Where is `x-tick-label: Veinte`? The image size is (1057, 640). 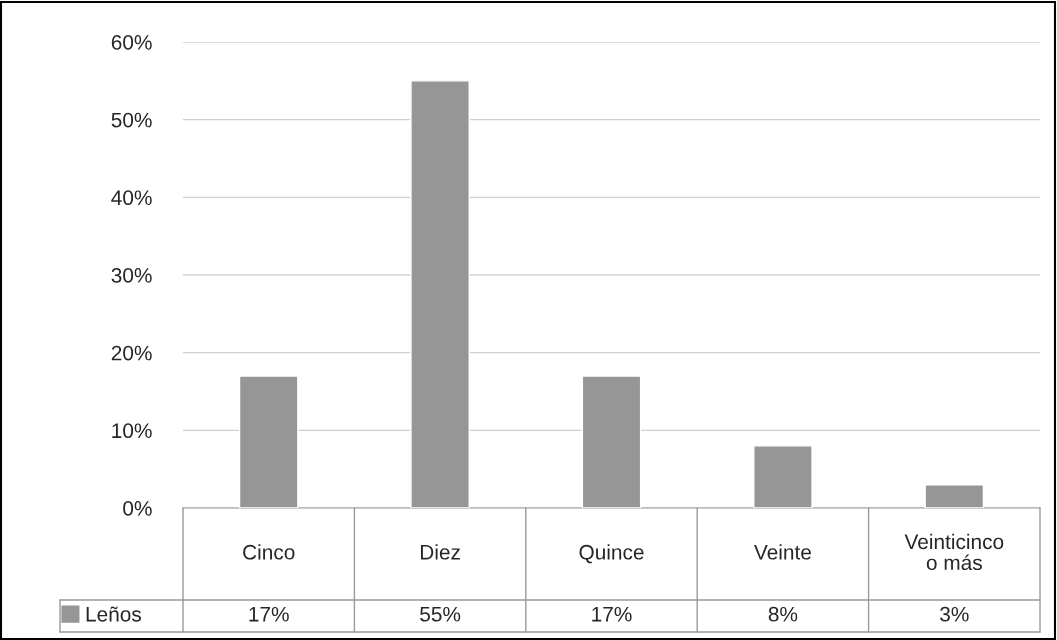
x-tick-label: Veinte is located at coordinates (782, 552).